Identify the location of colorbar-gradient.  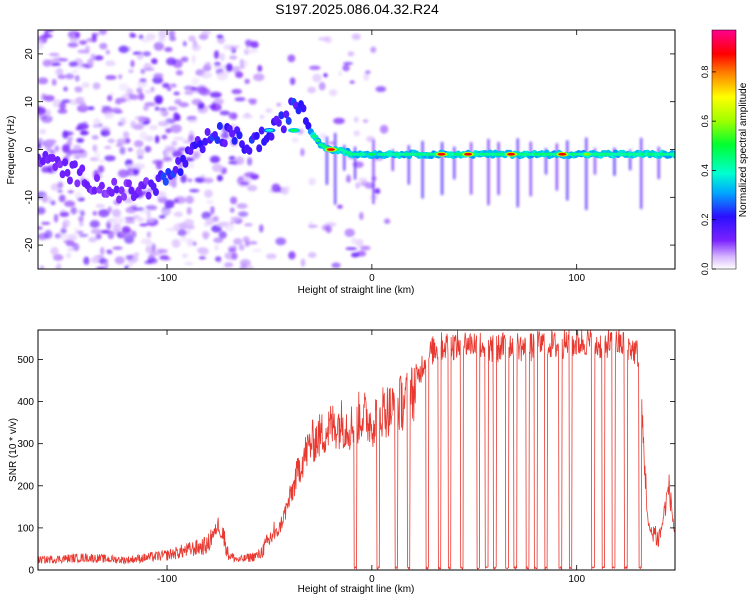
(724, 149).